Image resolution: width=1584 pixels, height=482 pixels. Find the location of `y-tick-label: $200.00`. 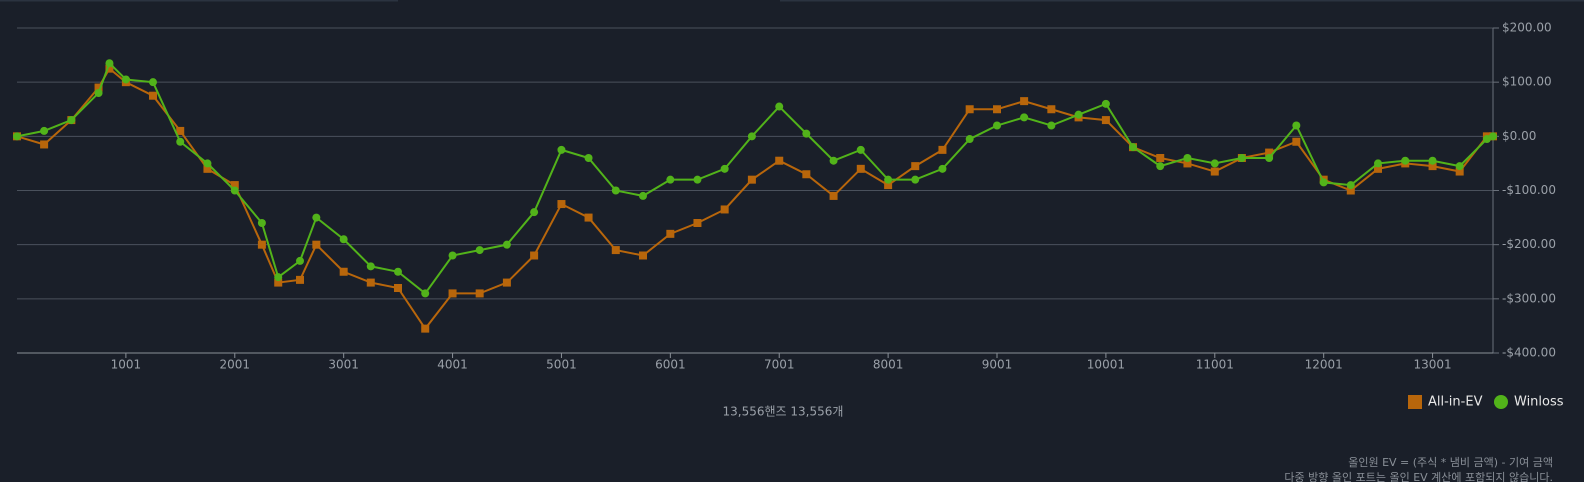

y-tick-label: $200.00 is located at coordinates (1527, 28).